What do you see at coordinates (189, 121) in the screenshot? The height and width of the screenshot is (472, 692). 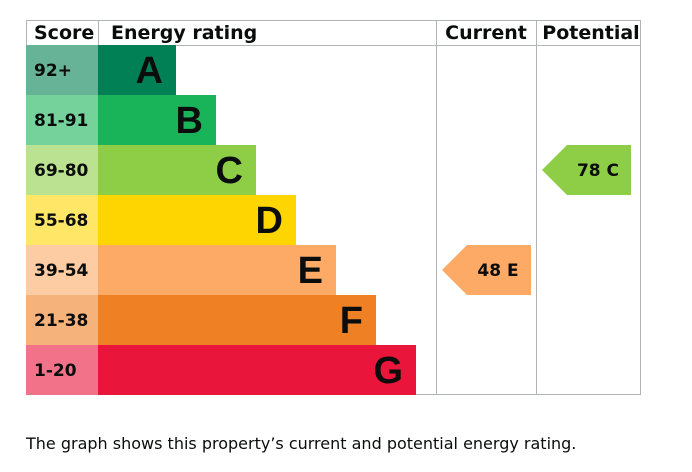 I see `band-letter-b: B` at bounding box center [189, 121].